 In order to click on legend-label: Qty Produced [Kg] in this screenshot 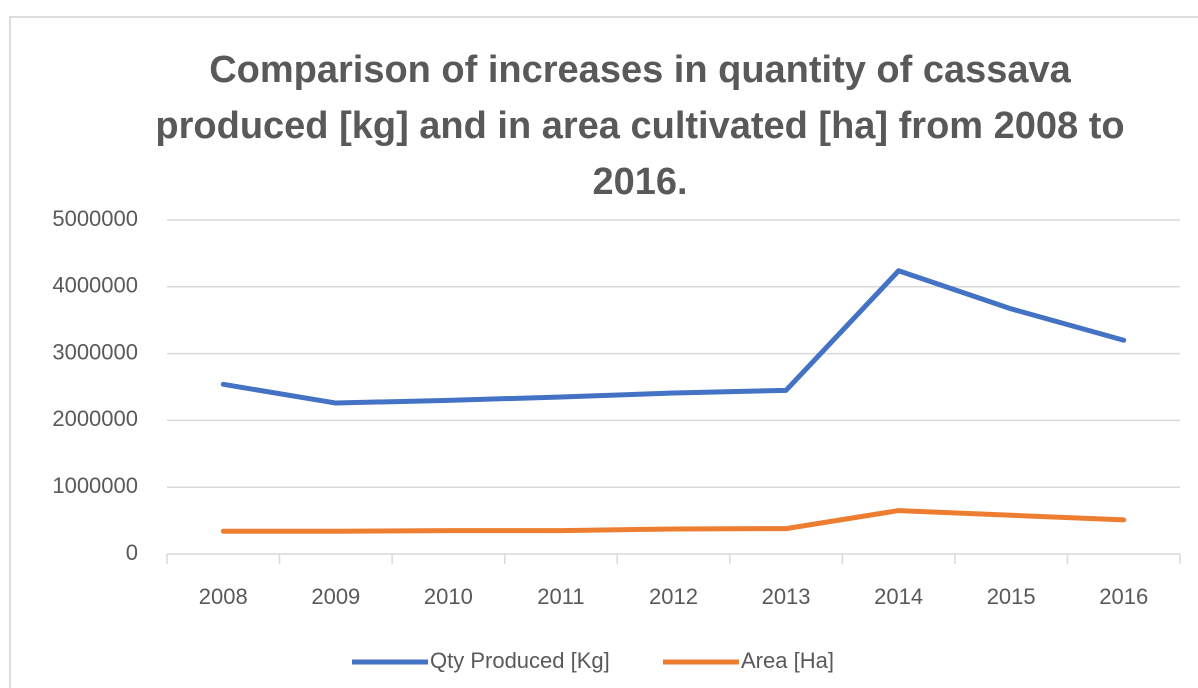, I will do `click(520, 660)`.